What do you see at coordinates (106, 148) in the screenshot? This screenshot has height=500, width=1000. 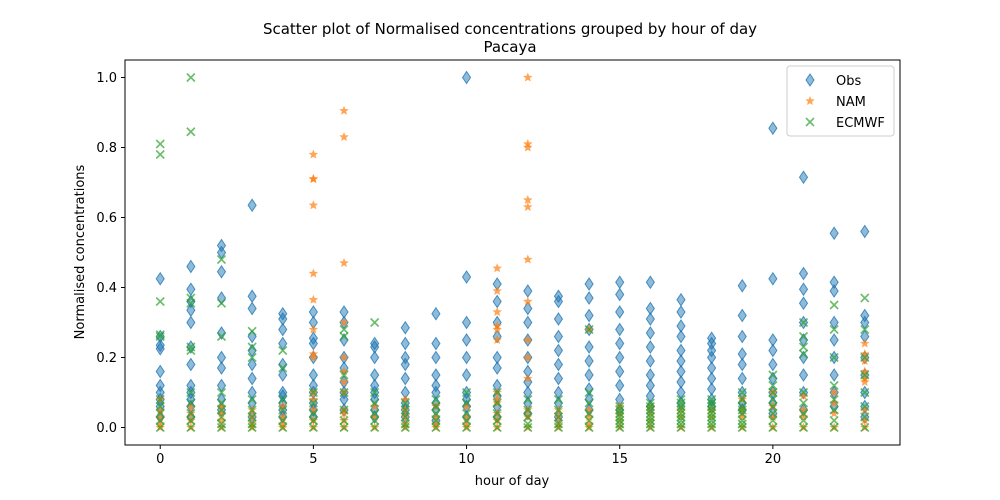 I see `y-tick-label: 0.8` at bounding box center [106, 148].